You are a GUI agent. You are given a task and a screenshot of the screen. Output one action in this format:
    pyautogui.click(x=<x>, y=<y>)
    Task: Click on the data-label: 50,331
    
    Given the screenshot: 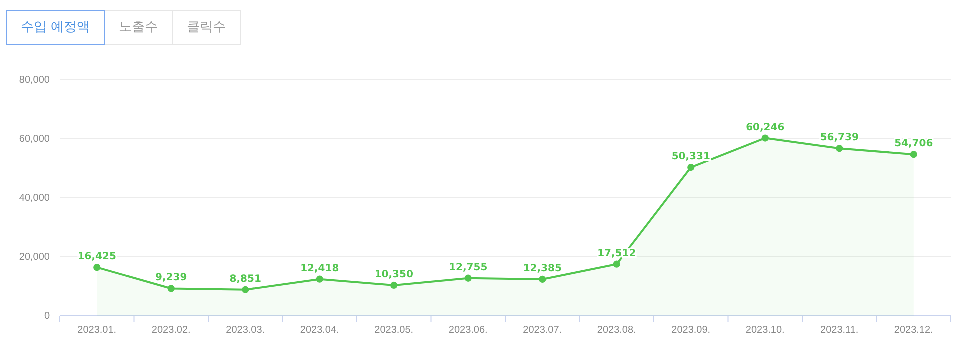 What is the action you would take?
    pyautogui.click(x=691, y=157)
    